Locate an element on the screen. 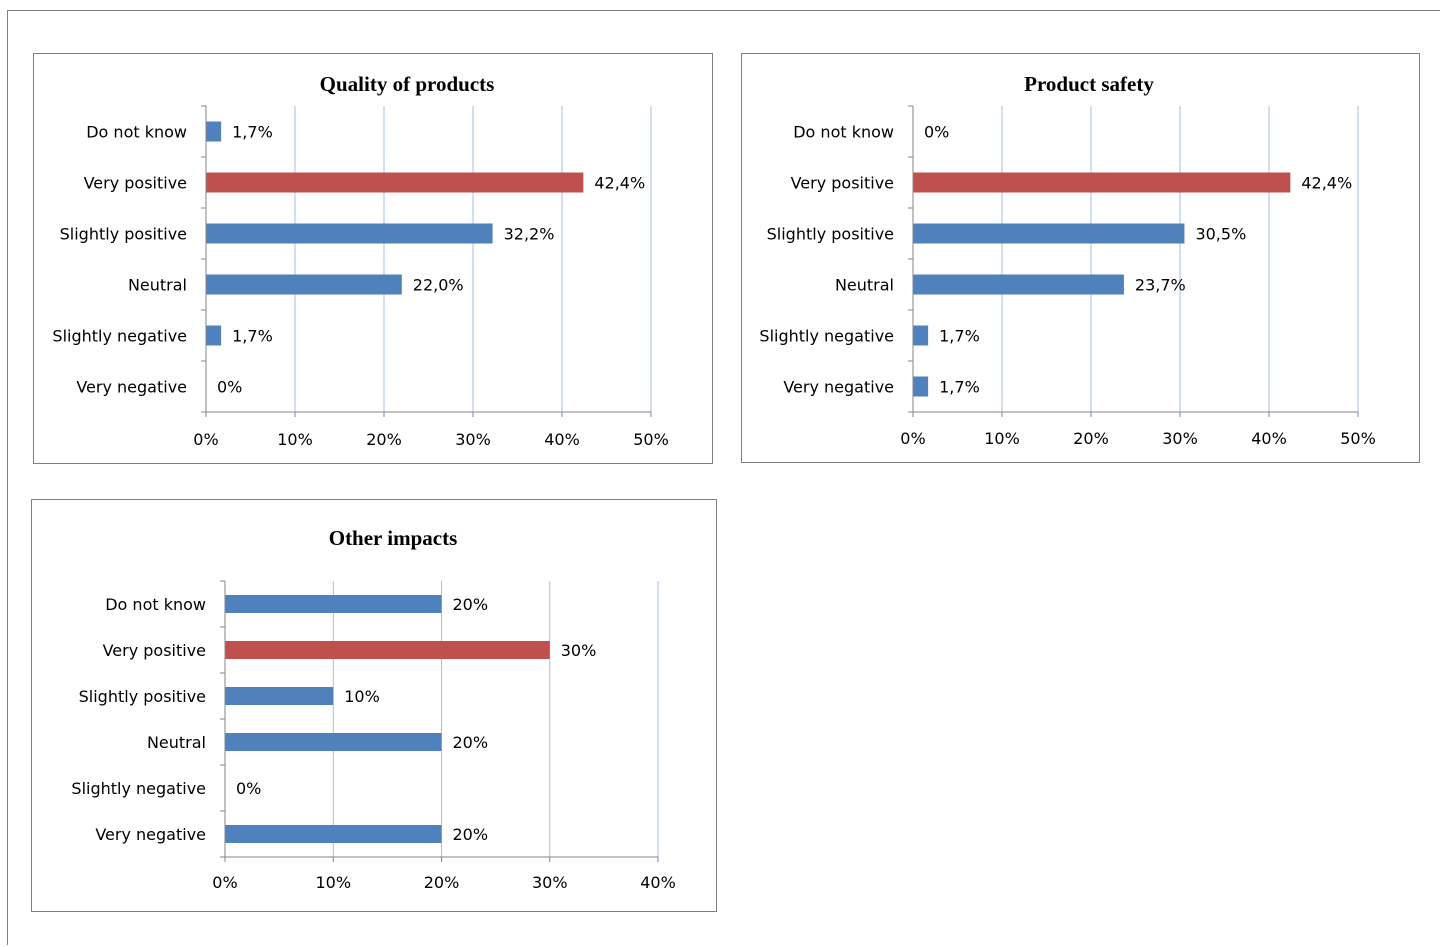  value-label-very-negative: 1,7% is located at coordinates (959, 387).